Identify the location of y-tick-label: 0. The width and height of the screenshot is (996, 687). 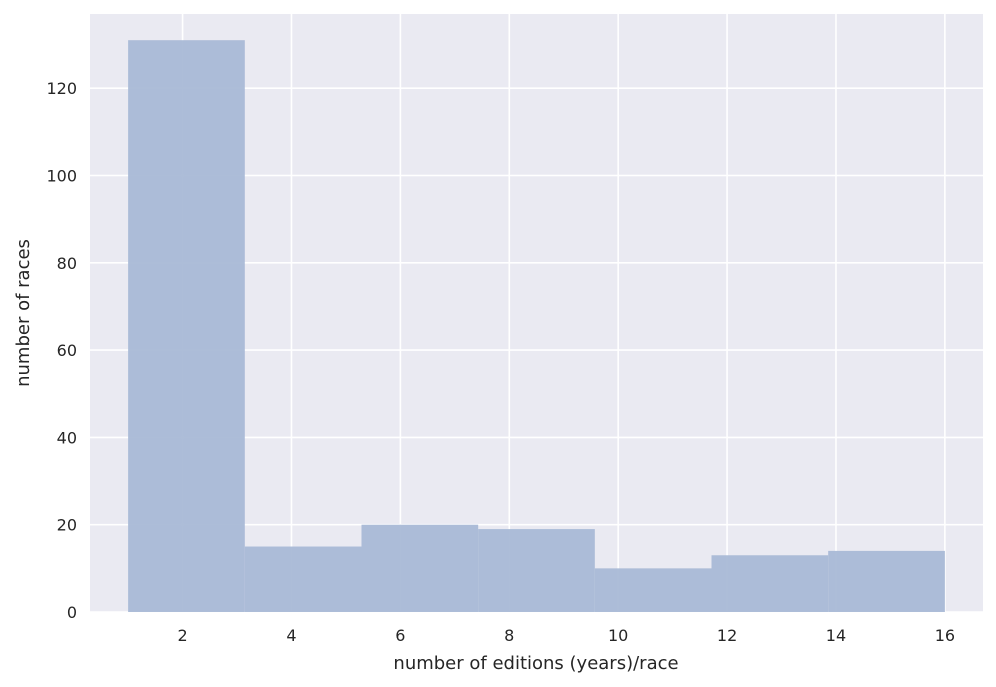
(72, 612).